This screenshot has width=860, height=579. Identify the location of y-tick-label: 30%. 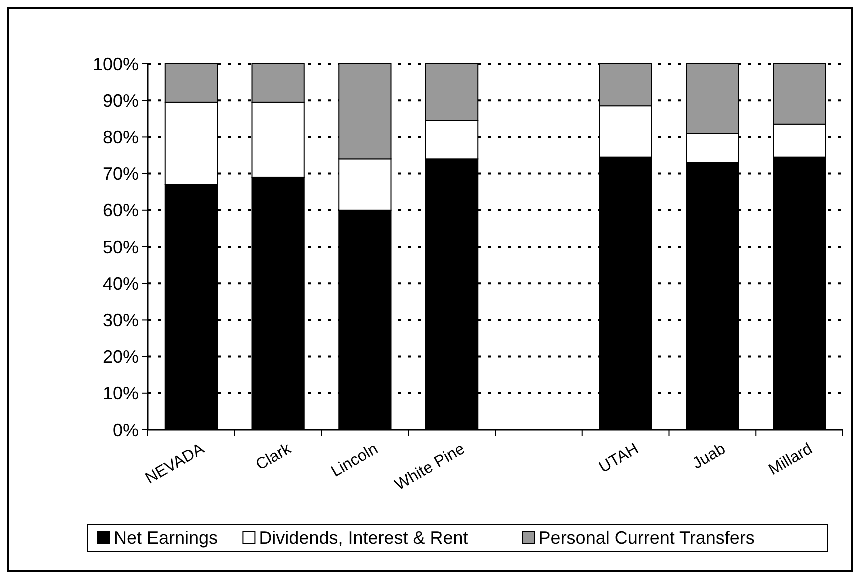
(120, 320).